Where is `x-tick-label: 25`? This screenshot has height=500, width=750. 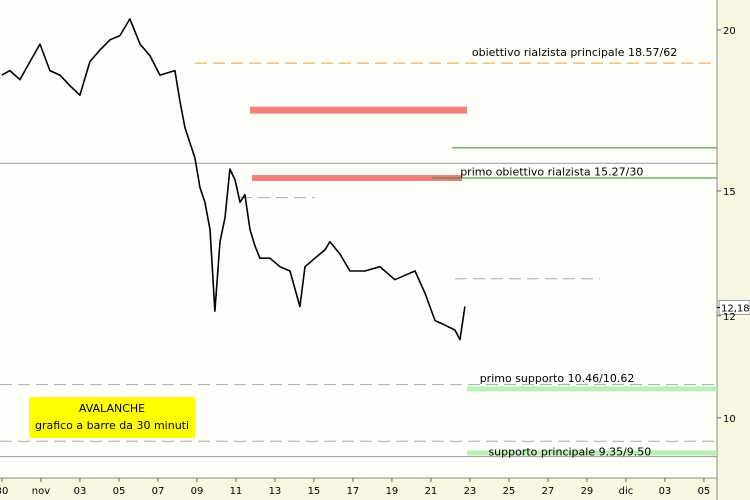 x-tick-label: 25 is located at coordinates (509, 491).